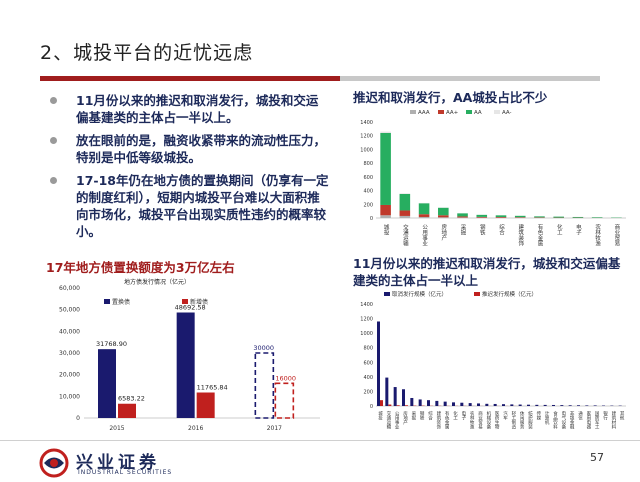 The width and height of the screenshot is (640, 482). What do you see at coordinates (580, 416) in the screenshot?
I see `x-tick-label: 通信` at bounding box center [580, 416].